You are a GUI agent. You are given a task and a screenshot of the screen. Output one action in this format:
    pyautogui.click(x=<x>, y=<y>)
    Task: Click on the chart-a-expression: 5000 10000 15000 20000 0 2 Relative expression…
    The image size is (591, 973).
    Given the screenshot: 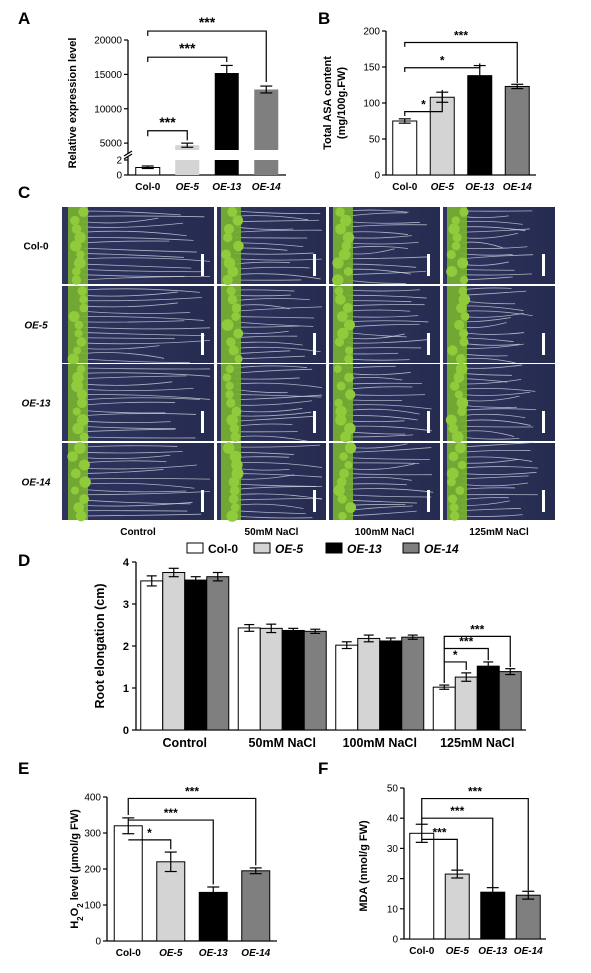 What is the action you would take?
    pyautogui.click(x=176, y=103)
    